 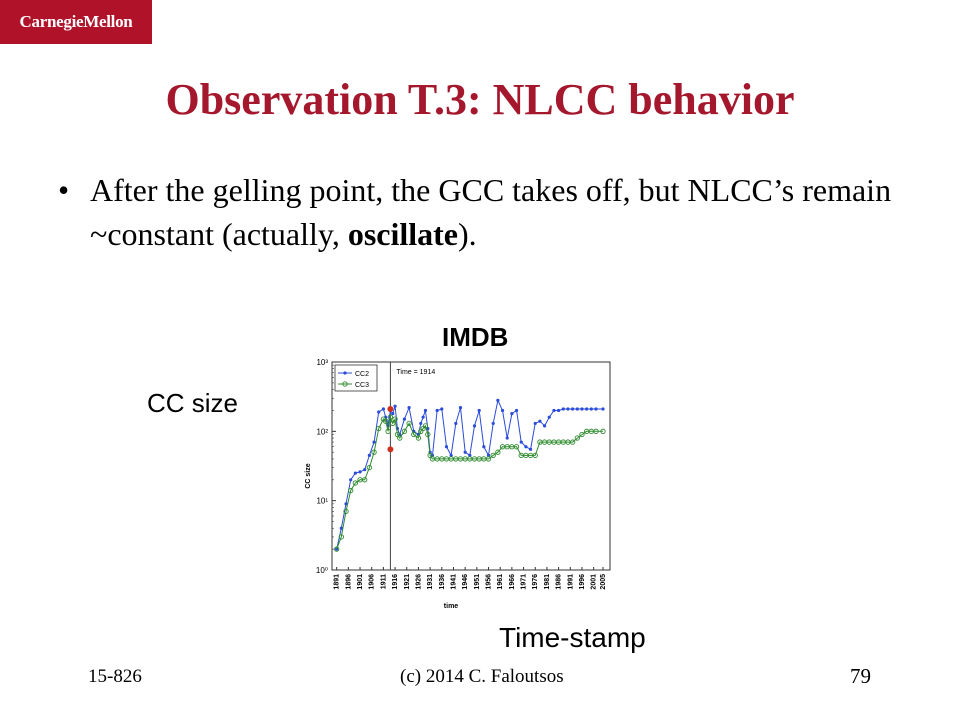 What do you see at coordinates (115, 676) in the screenshot?
I see `footer-course: 15-826` at bounding box center [115, 676].